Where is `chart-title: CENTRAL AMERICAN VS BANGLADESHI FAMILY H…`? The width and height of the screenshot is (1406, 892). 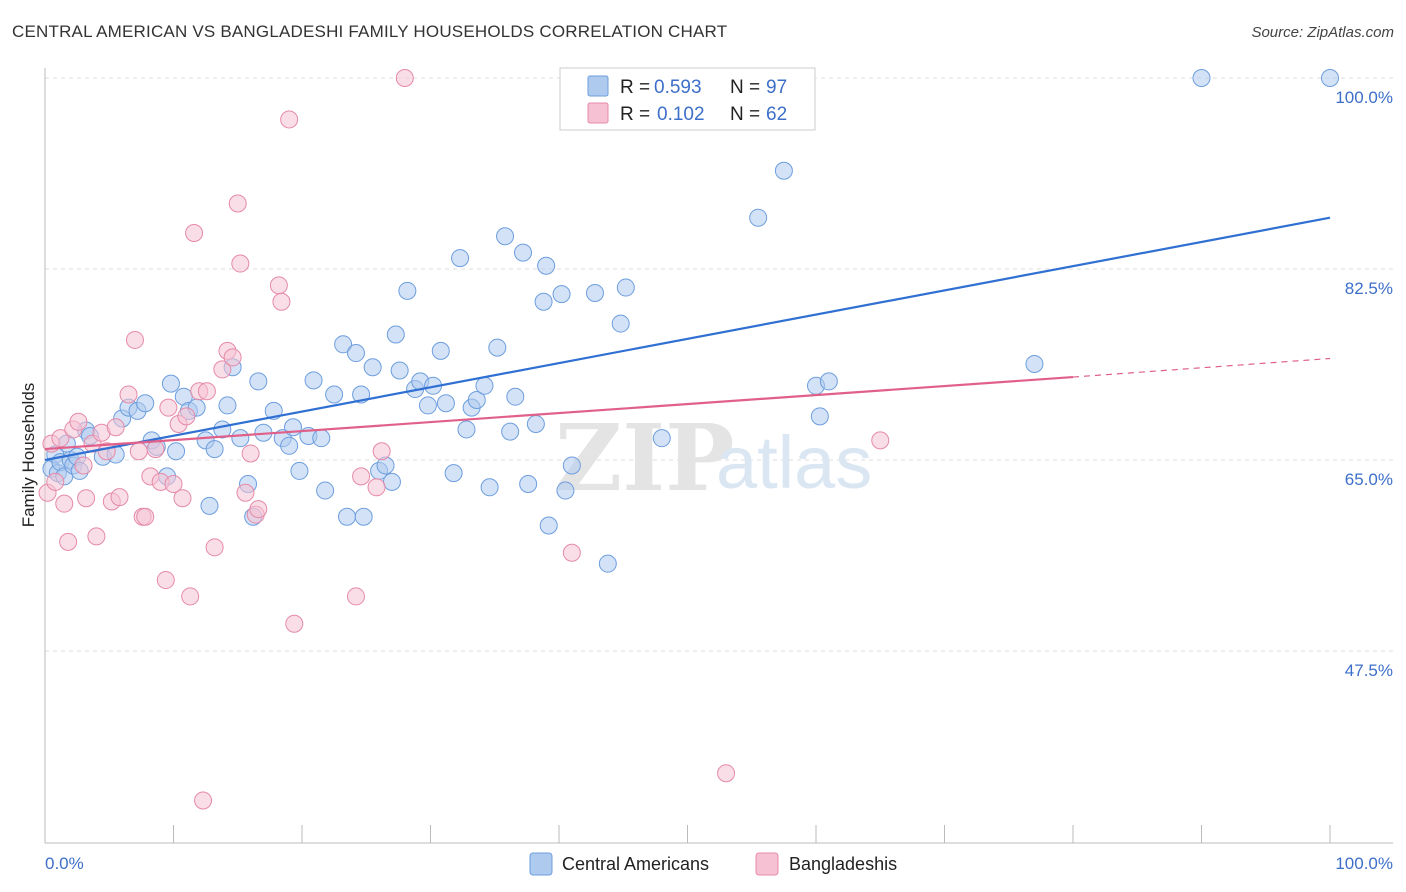
chart-title: CENTRAL AMERICAN VS BANGLADESHI FAMILY H… is located at coordinates (370, 31).